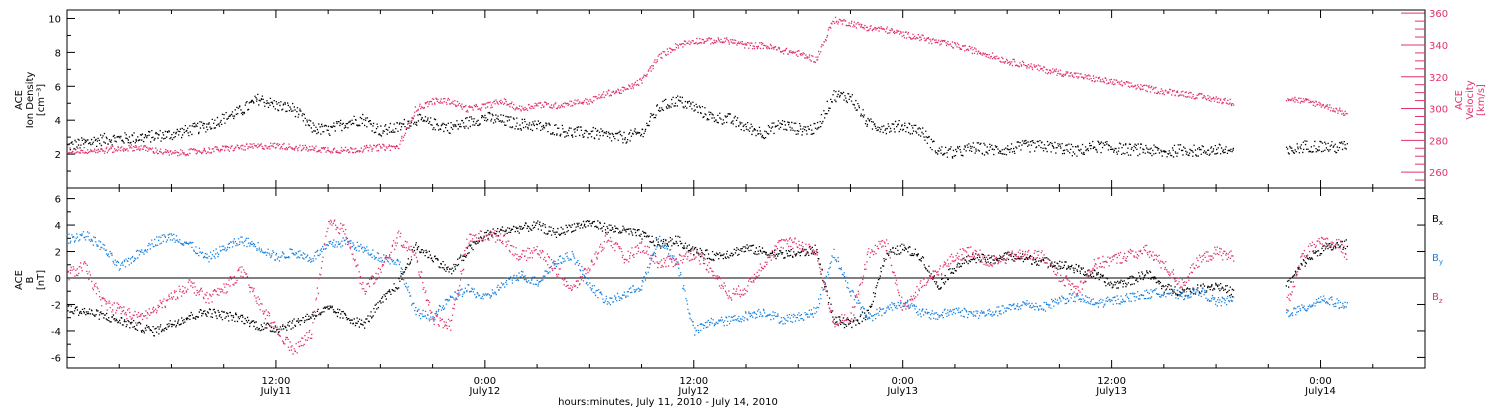 Image resolution: width=1500 pixels, height=410 pixels. Describe the element at coordinates (1441, 262) in the screenshot. I see `legend-subscript: y` at that location.